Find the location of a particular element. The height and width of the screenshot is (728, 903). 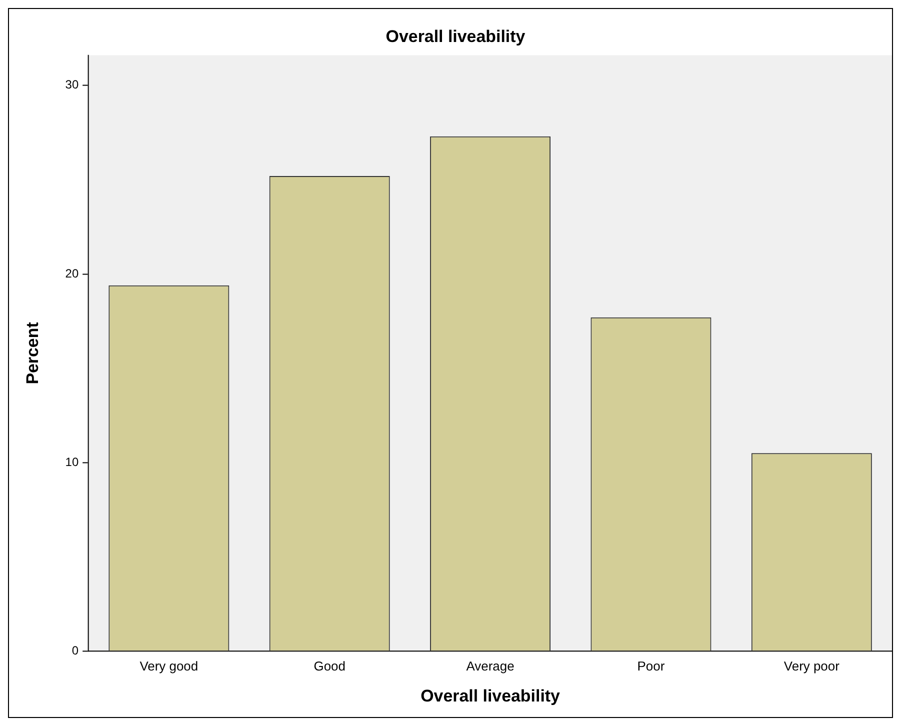

x-tick-label: Average is located at coordinates (490, 666).